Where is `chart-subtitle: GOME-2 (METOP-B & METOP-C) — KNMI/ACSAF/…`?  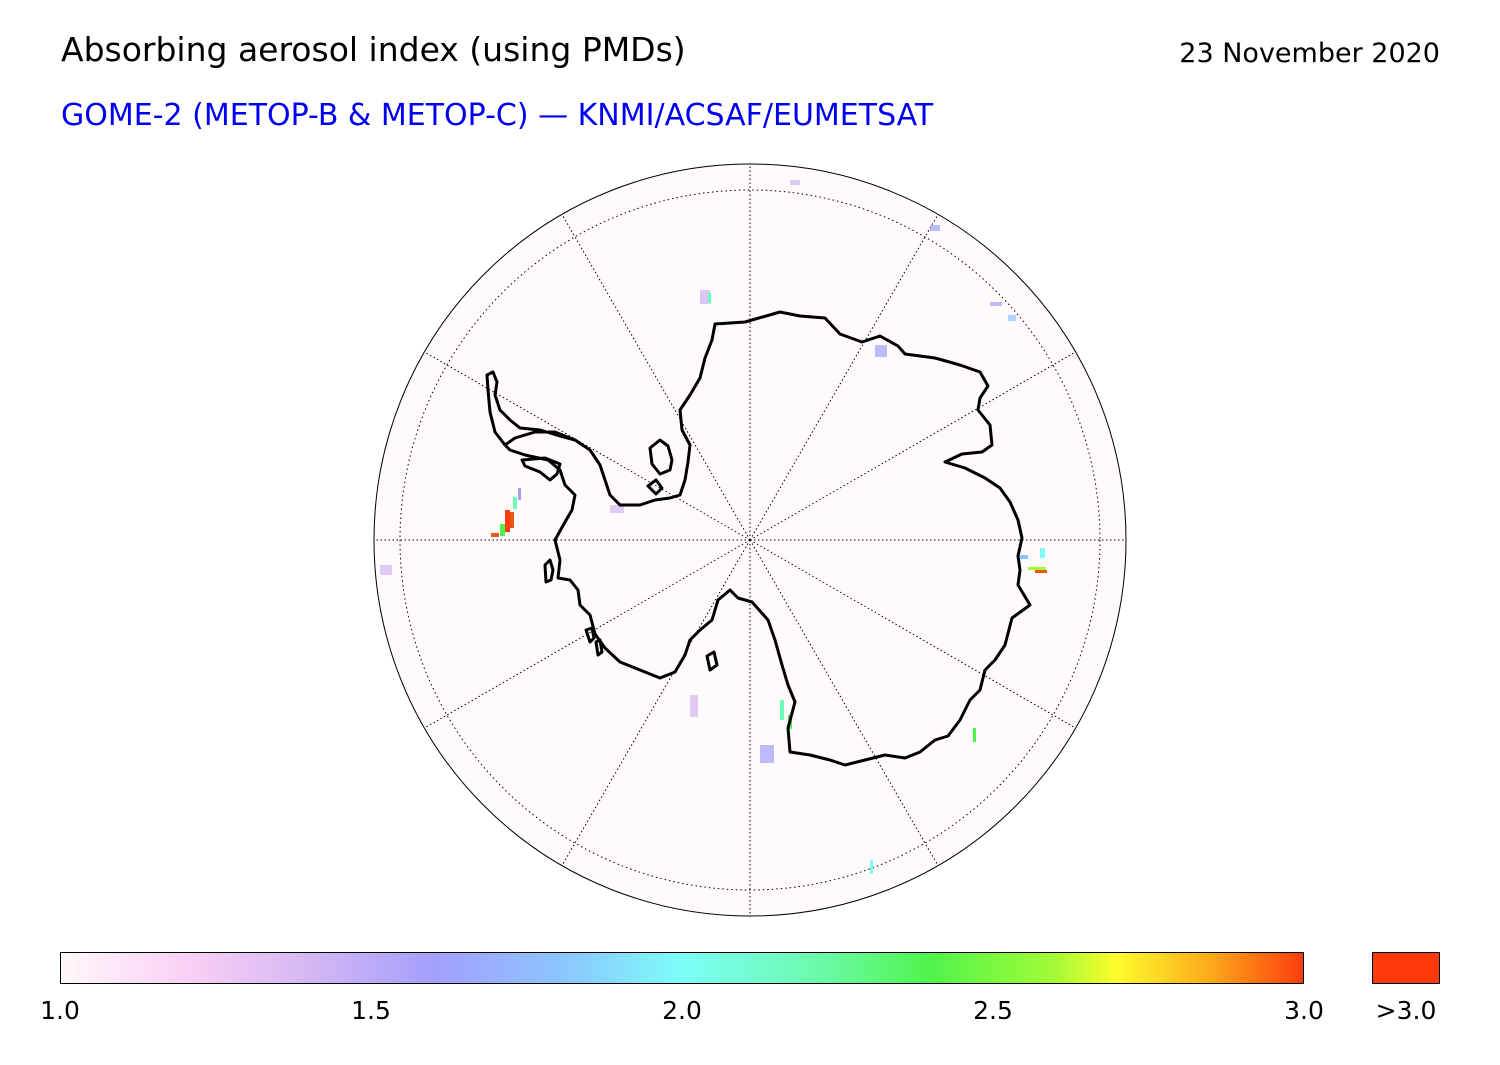 chart-subtitle: GOME-2 (METOP-B & METOP-C) — KNMI/ACSAF/… is located at coordinates (497, 115).